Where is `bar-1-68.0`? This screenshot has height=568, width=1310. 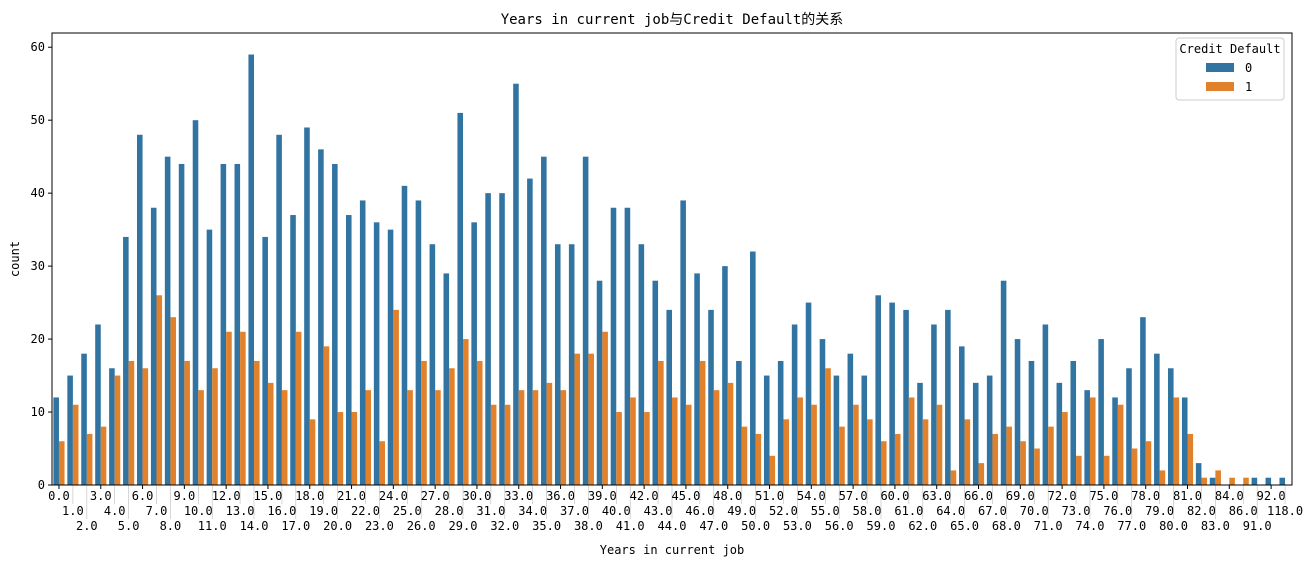
bar-1-68.0 is located at coordinates (1009, 455).